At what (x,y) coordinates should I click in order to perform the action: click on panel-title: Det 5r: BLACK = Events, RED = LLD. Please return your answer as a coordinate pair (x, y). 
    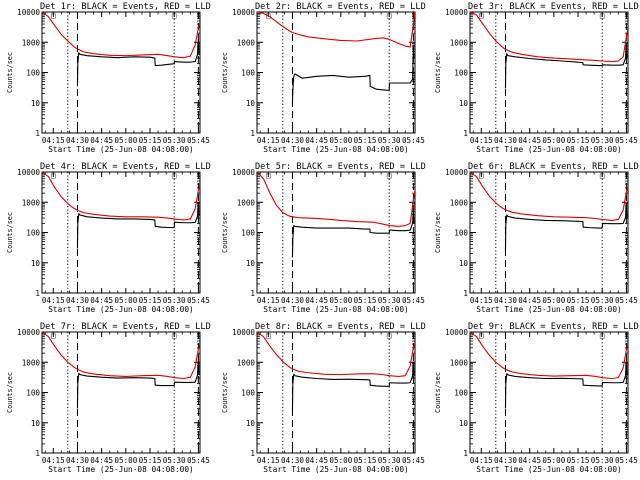
    Looking at the image, I should click on (340, 167).